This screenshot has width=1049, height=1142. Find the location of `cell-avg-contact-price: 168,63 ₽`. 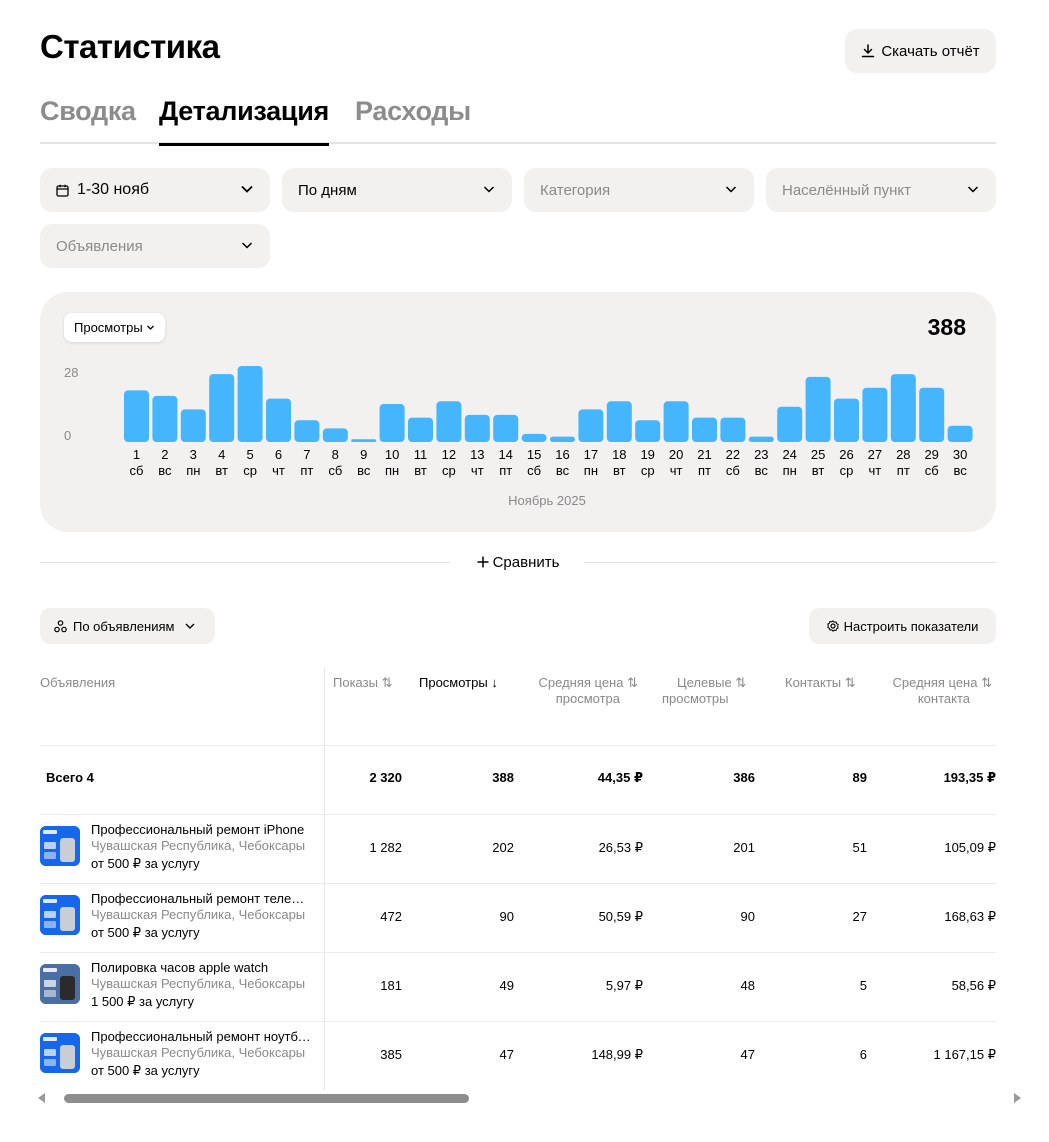

cell-avg-contact-price: 168,63 ₽ is located at coordinates (970, 916).